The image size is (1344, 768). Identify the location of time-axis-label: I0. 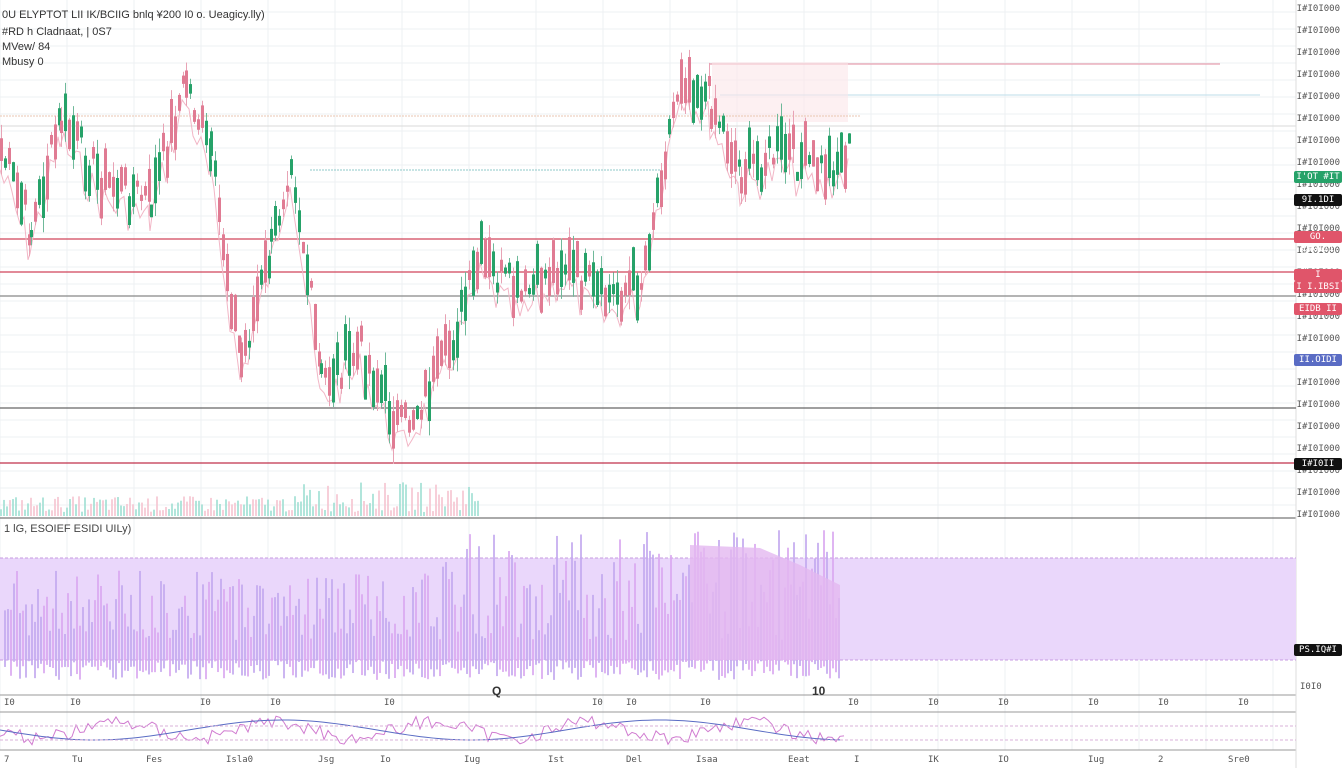
(631, 703).